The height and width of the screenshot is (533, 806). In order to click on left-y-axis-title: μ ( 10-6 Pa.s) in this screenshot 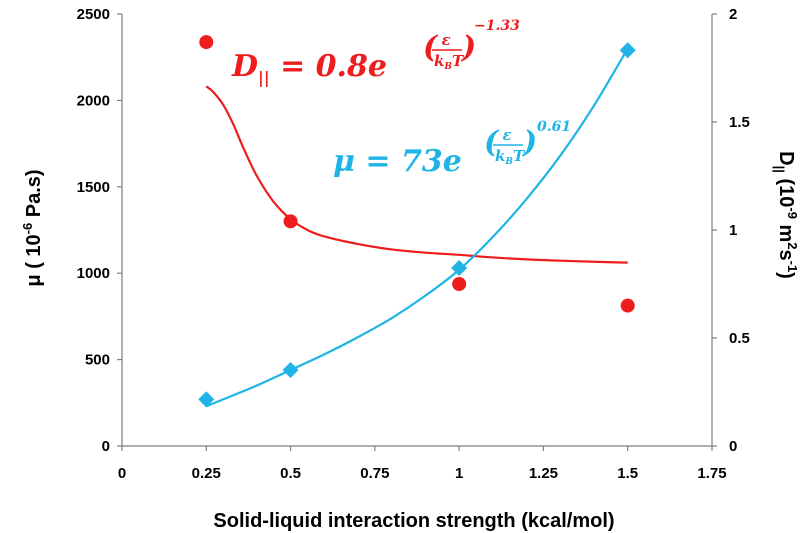, I will do `click(32, 227)`.